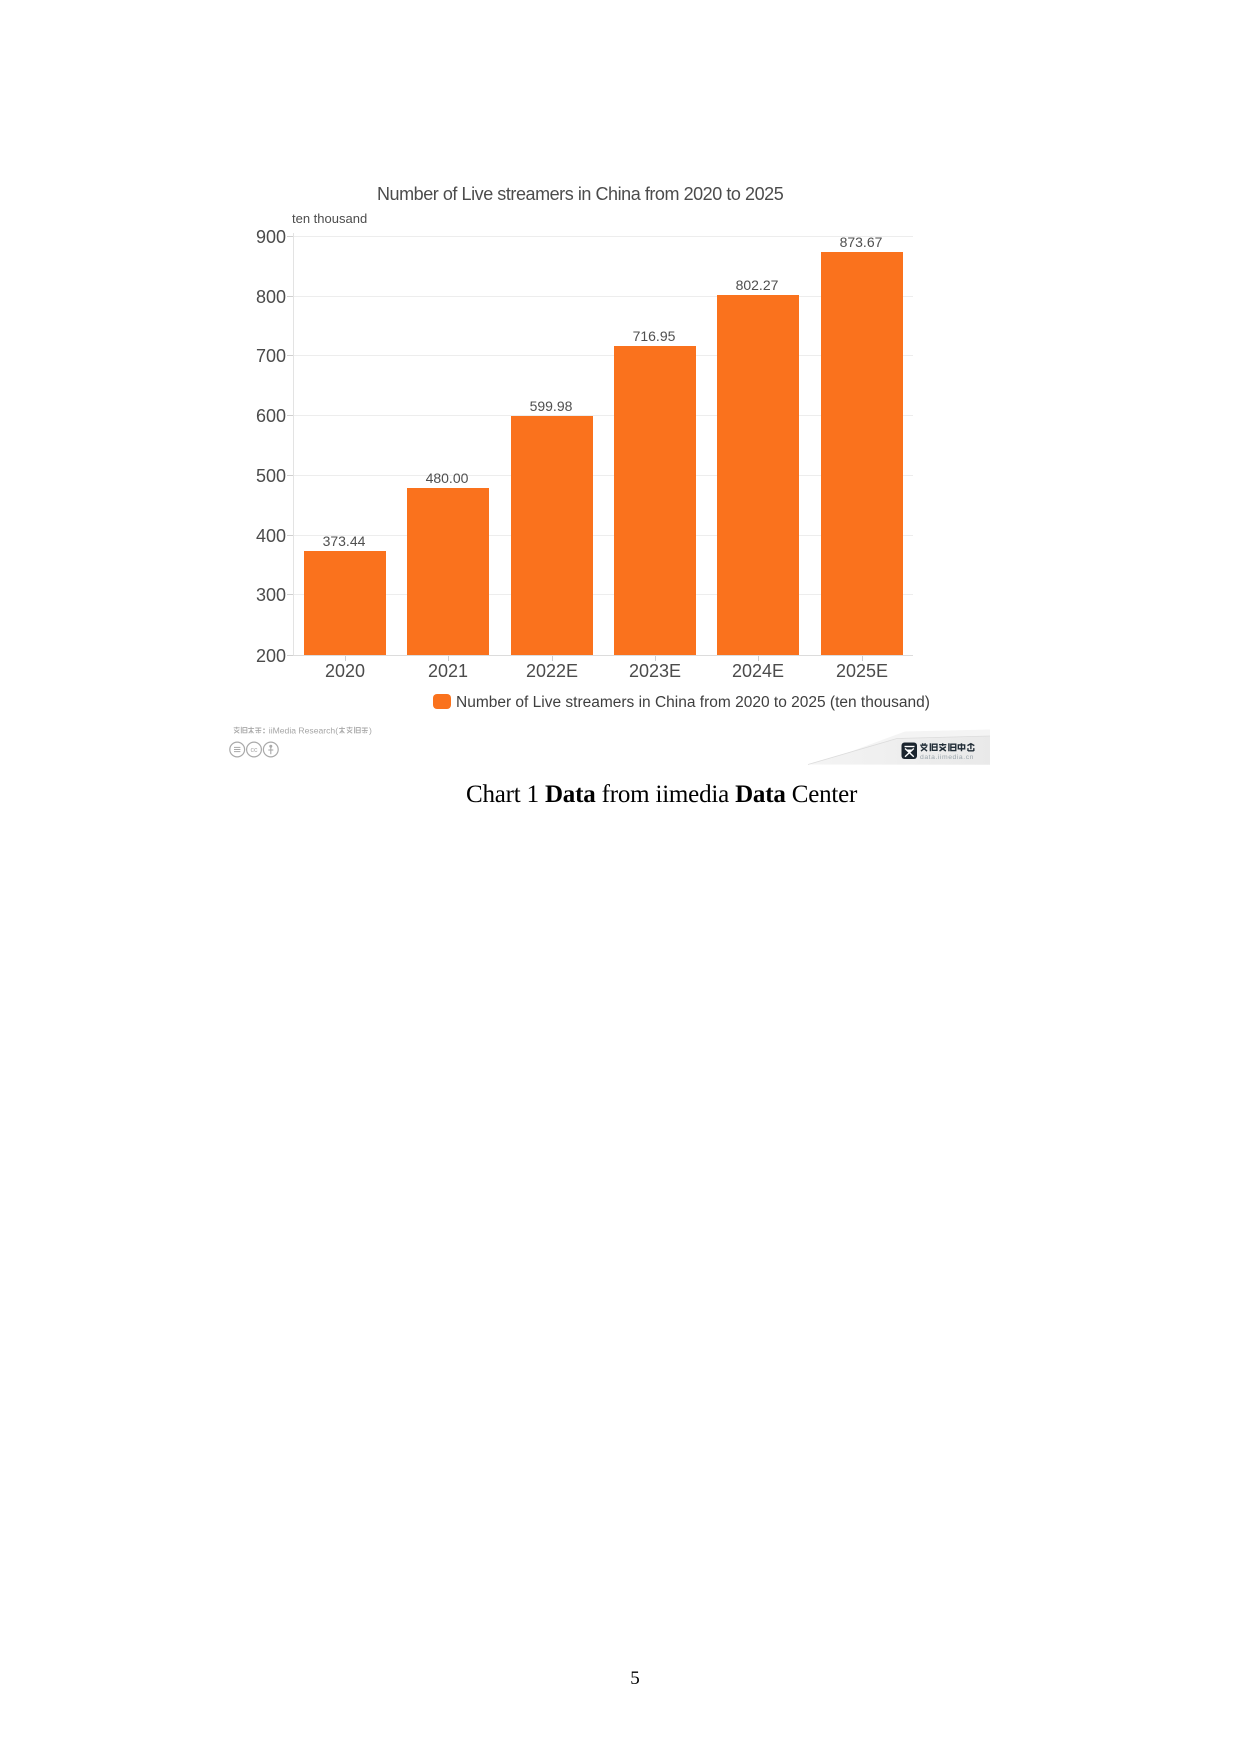 The image size is (1240, 1754). I want to click on svg-text: cc, so click(255, 750).